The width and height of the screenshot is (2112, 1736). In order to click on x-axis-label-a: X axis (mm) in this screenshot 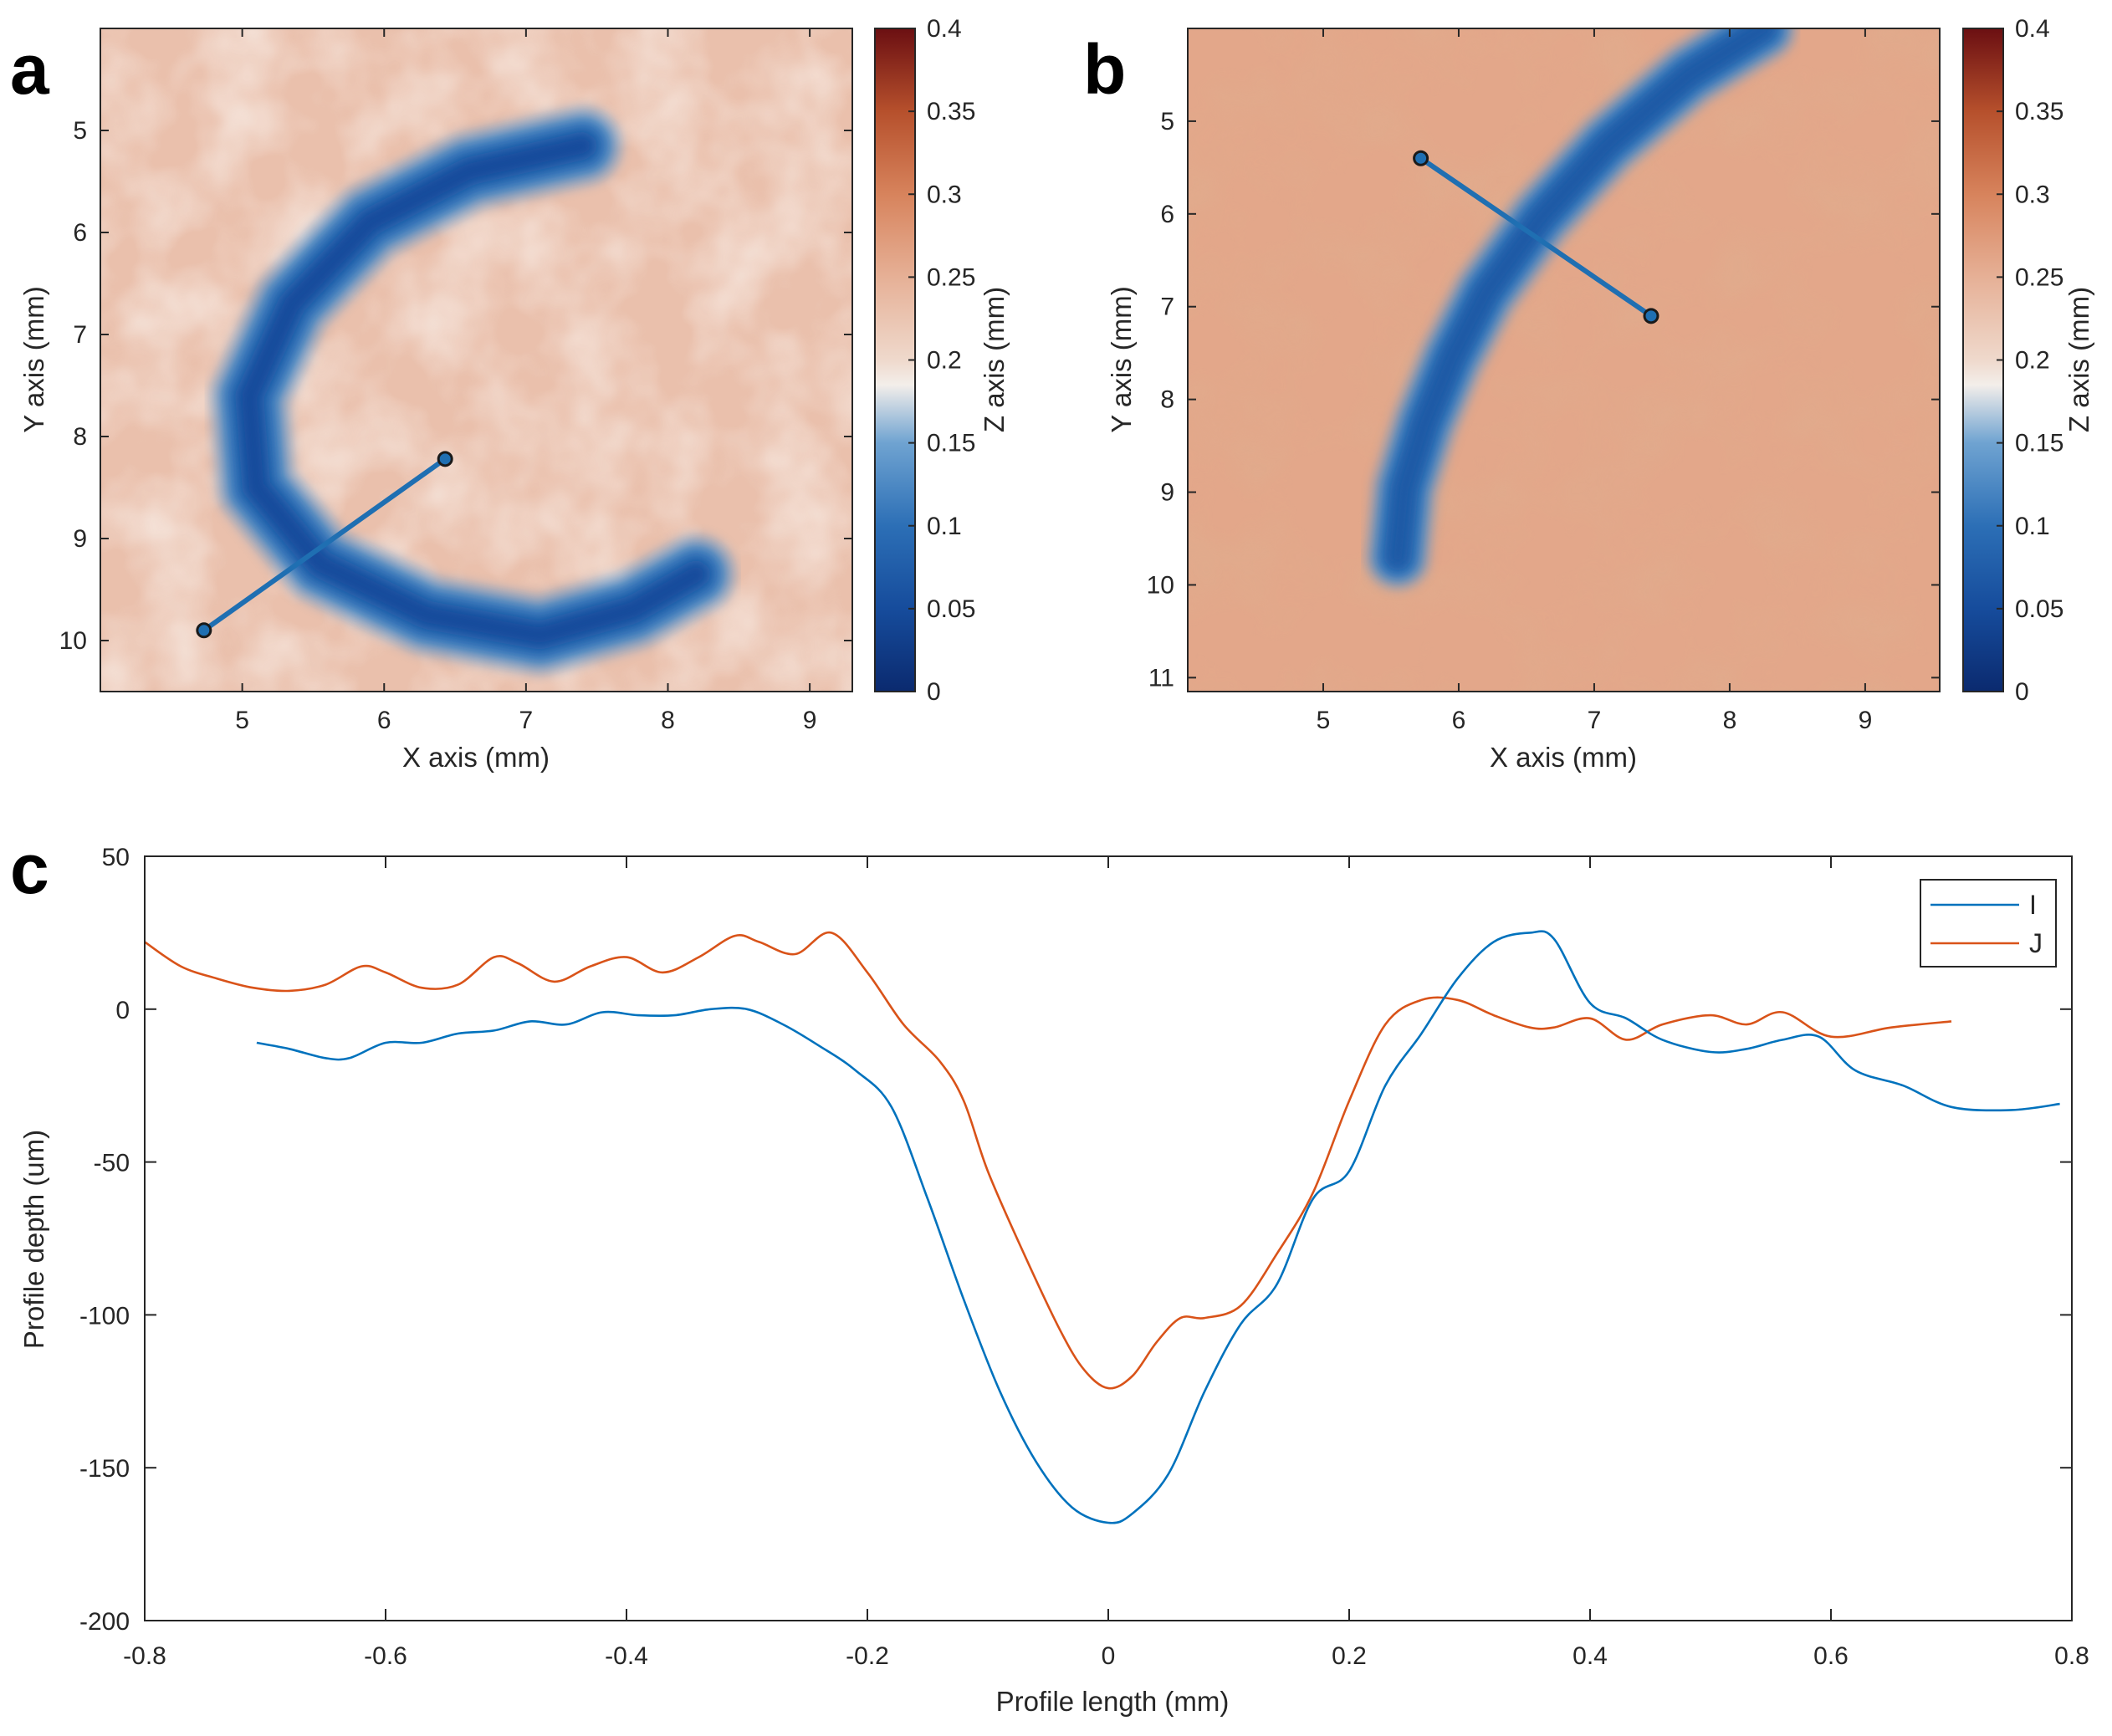, I will do `click(476, 757)`.